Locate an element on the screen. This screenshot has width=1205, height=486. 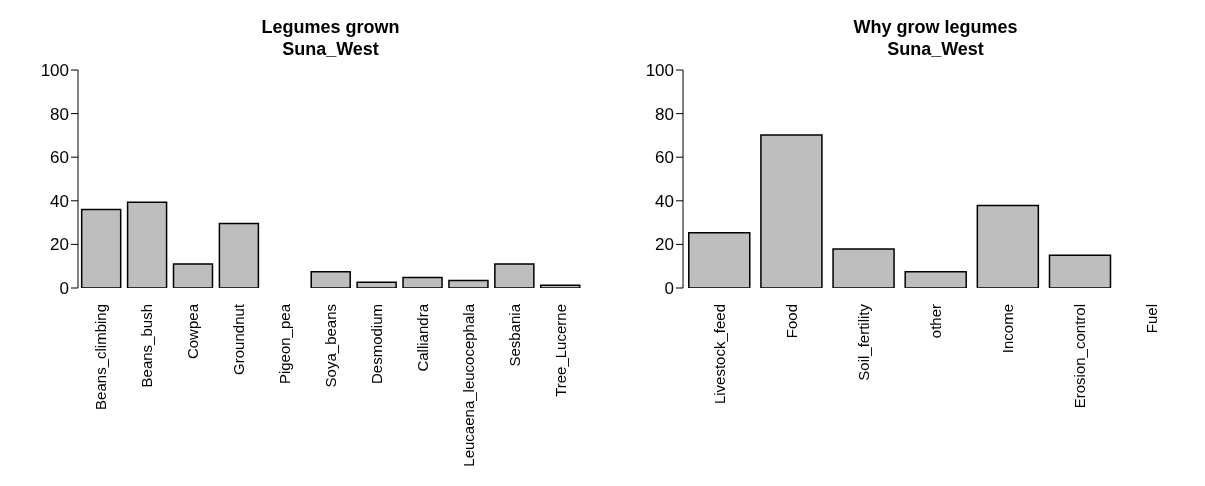
x-tick-label: Desmodium is located at coordinates (376, 344).